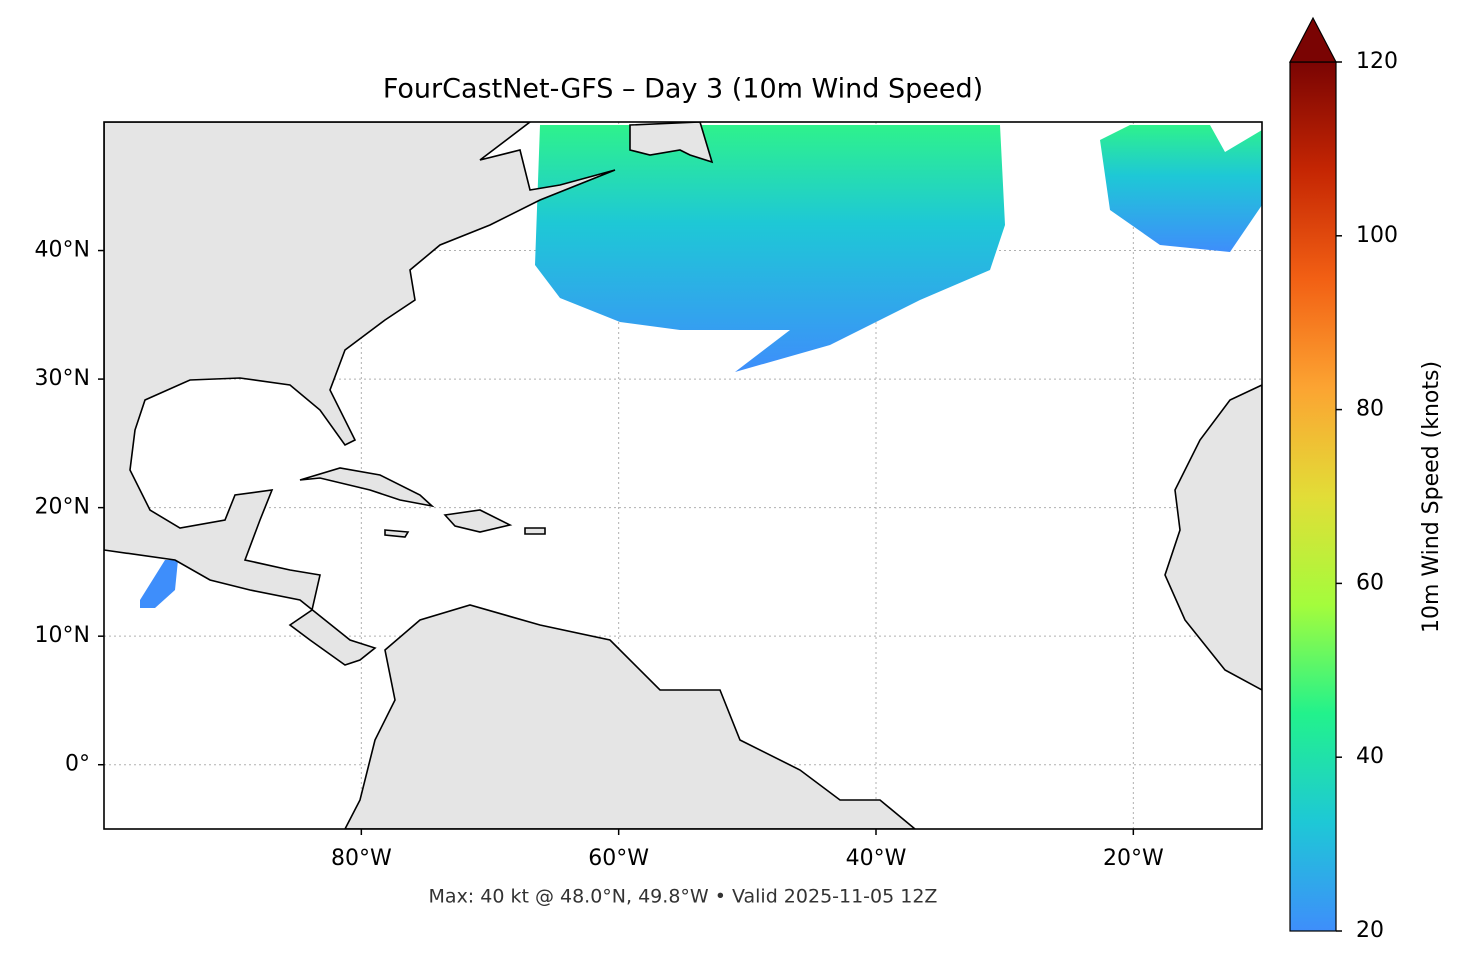 Image resolution: width=1466 pixels, height=969 pixels. What do you see at coordinates (1370, 582) in the screenshot?
I see `colorbar-tick-label: 60` at bounding box center [1370, 582].